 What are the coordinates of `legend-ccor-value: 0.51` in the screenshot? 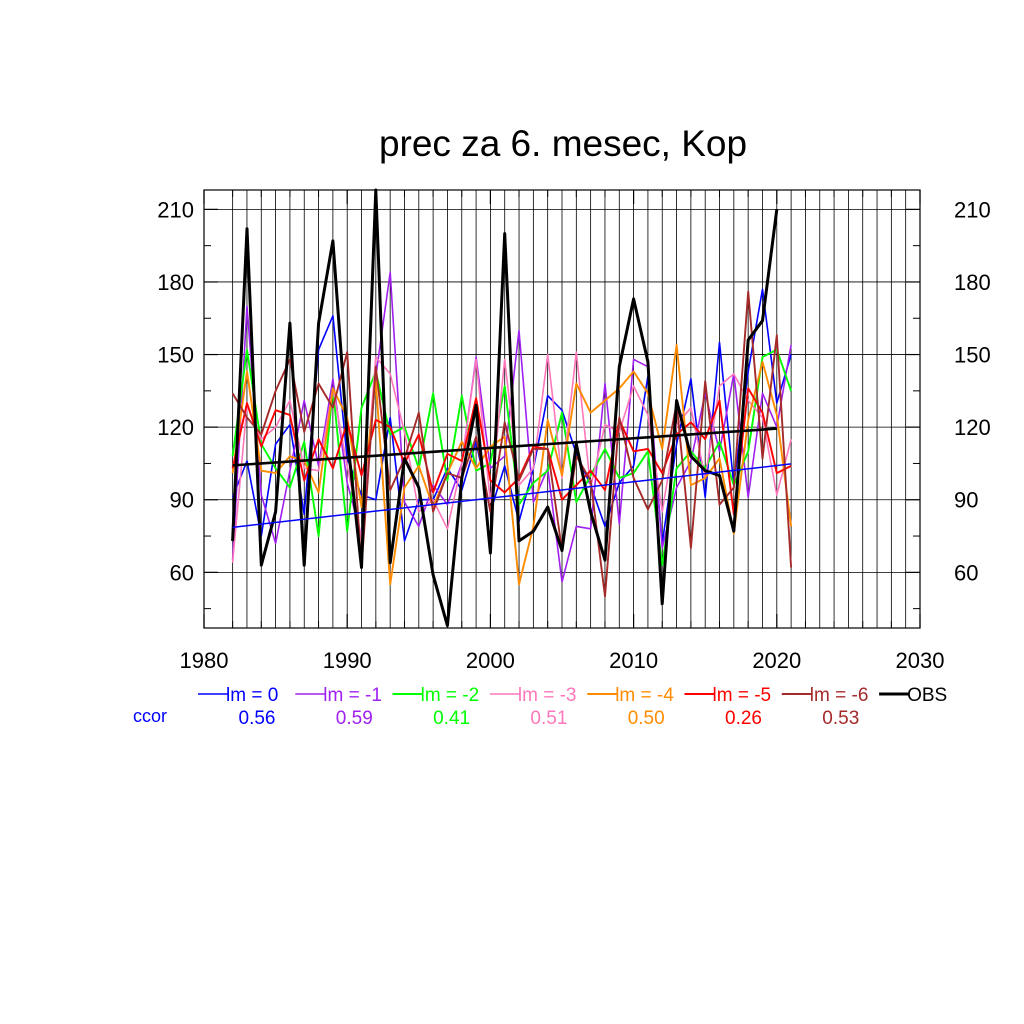 It's located at (548, 718).